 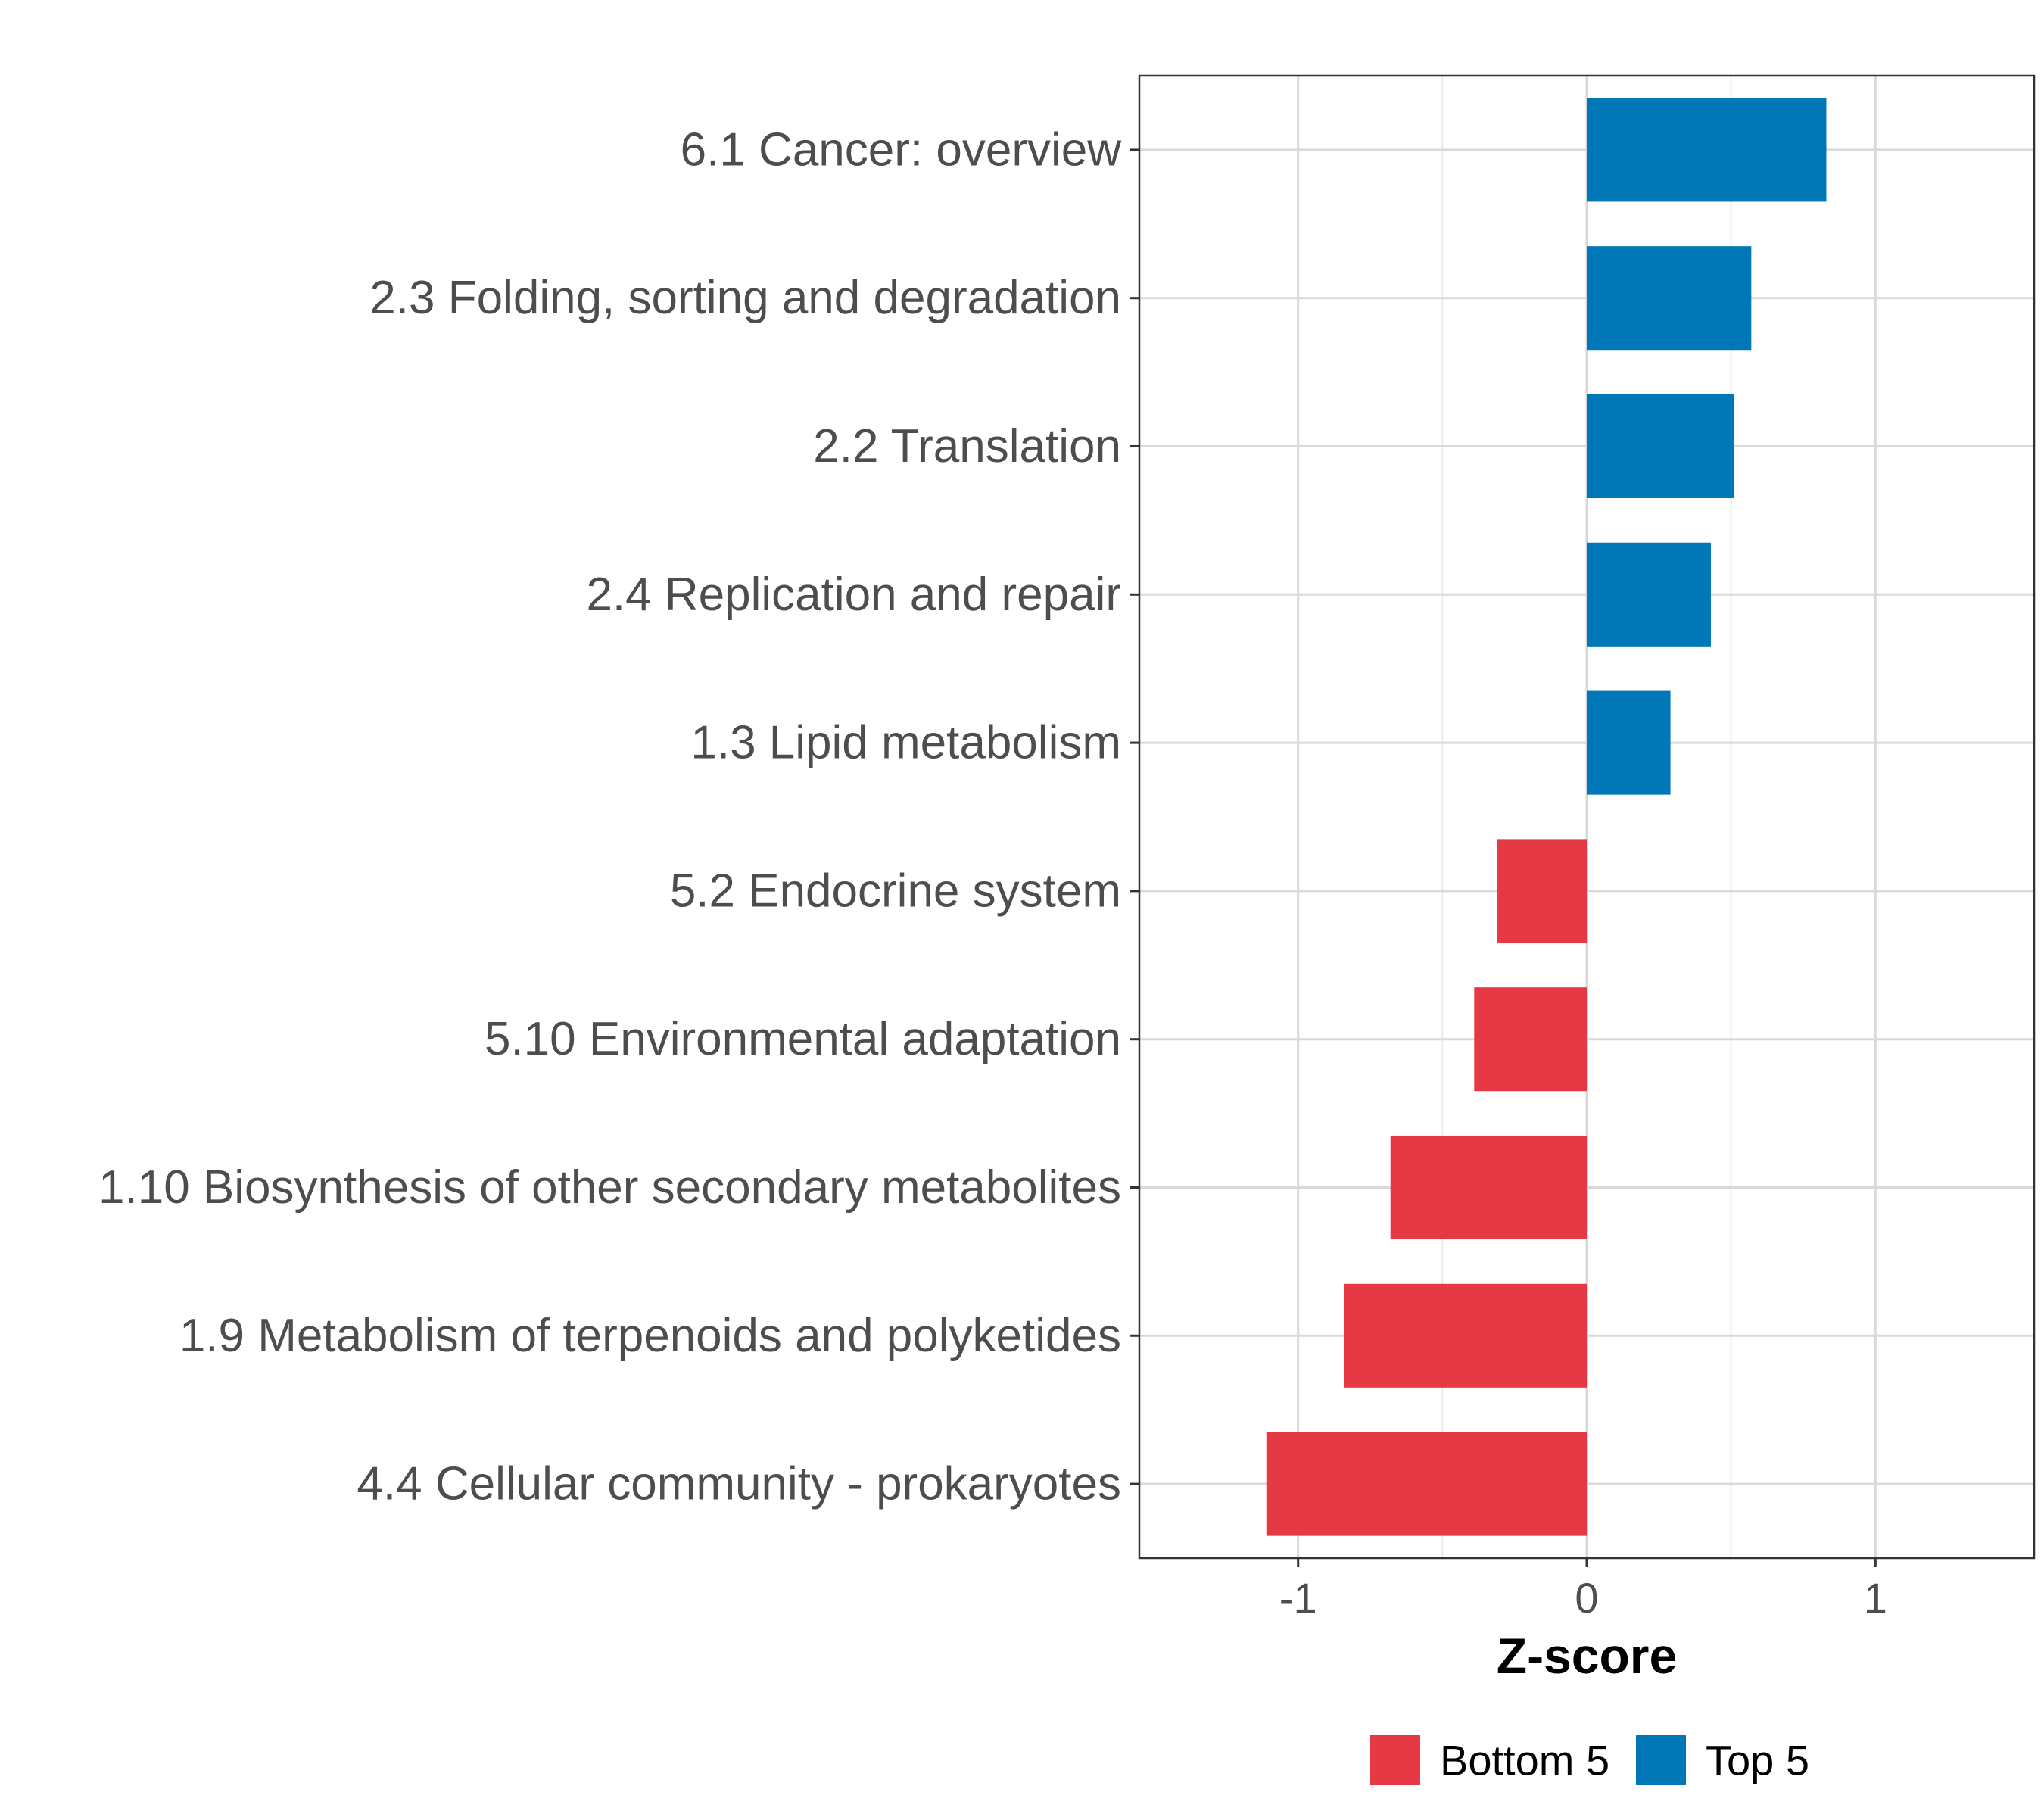 I want to click on y-axis-ticks, so click(x=1134, y=816).